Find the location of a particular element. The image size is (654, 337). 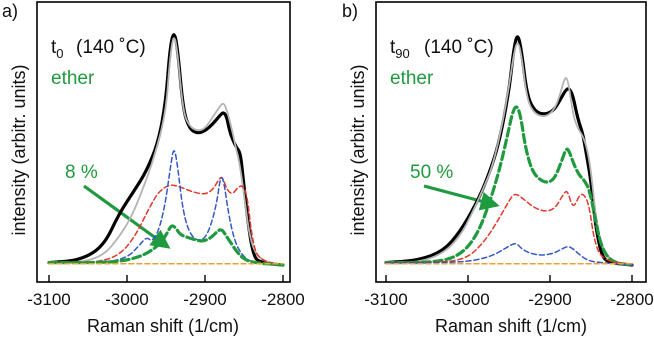

panel-a-time-label: t0 is located at coordinates (57, 49).